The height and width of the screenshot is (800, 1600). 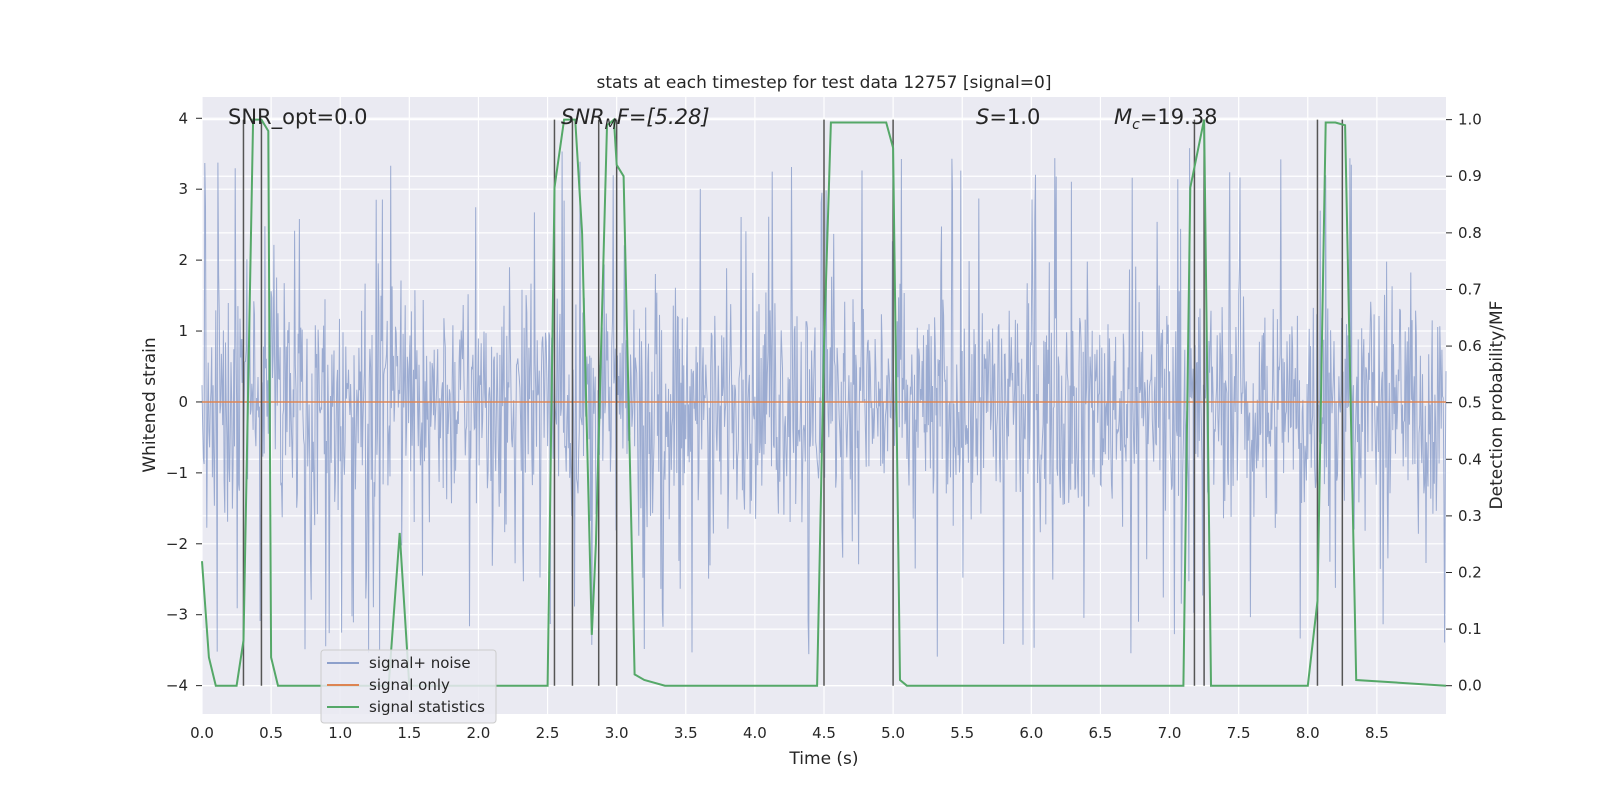 I want to click on x-tick-label: 4.5, so click(x=824, y=733).